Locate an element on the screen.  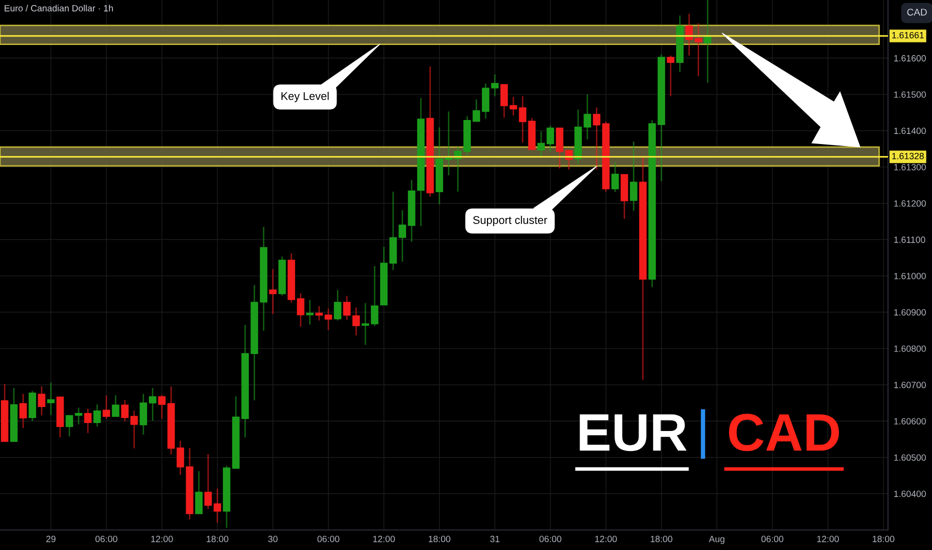
y-tick-label: 1.61100 is located at coordinates (910, 239).